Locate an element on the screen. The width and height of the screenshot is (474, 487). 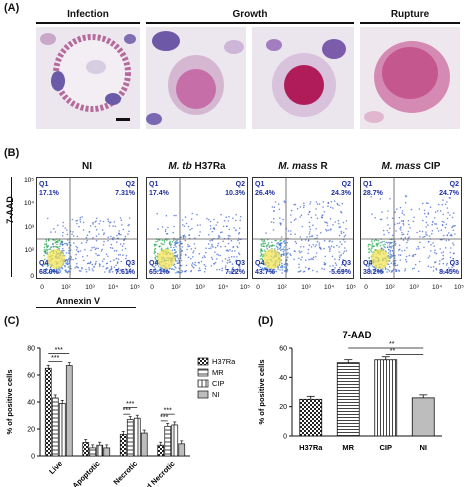
chart-d-ylabel: % of positive cells is located at coordinates (261, 391).